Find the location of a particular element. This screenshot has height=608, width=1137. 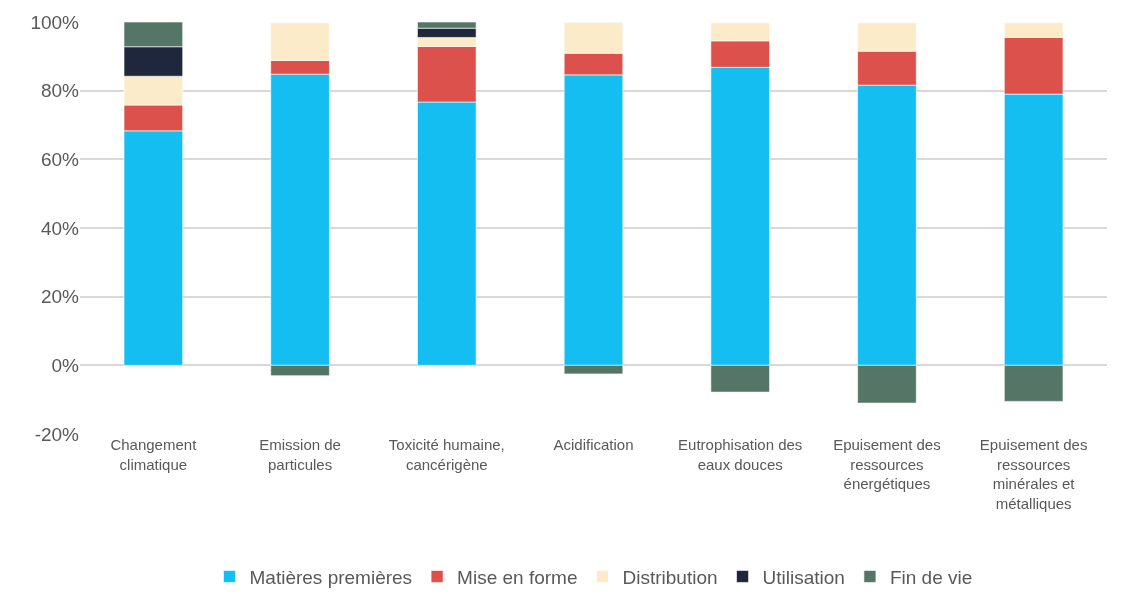

x-tick-label: Epuisement des ressources énergétiques is located at coordinates (887, 464).